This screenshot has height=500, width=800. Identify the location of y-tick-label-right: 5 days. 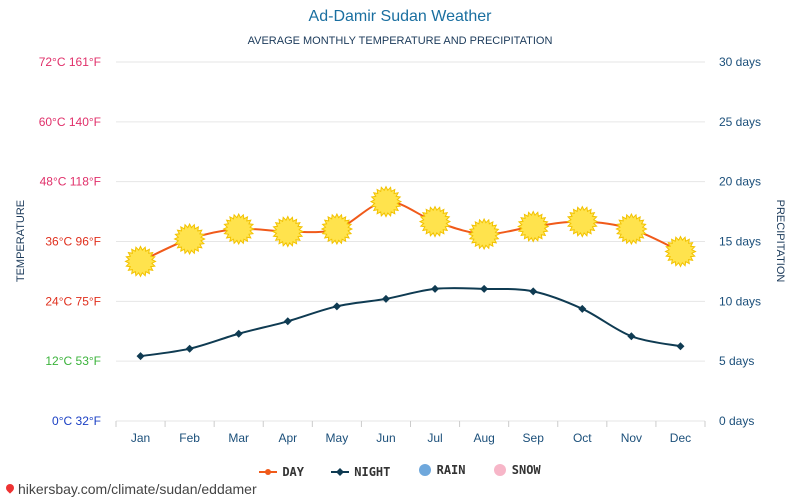
(736, 361).